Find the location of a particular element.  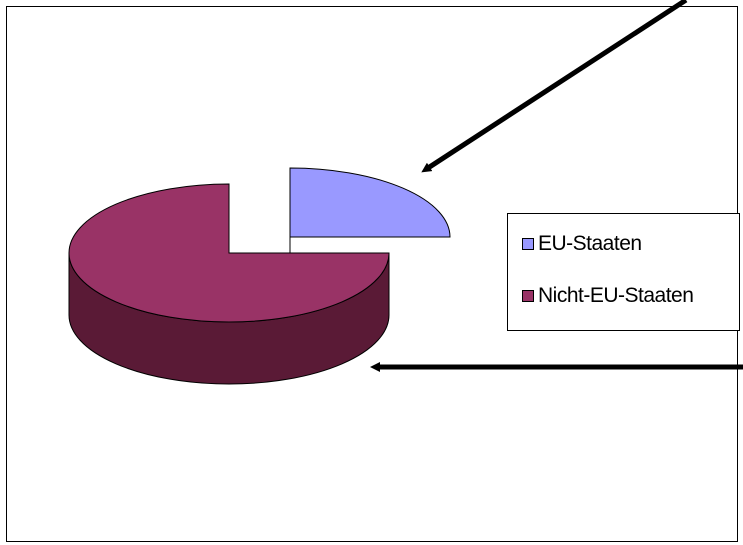

pie-slice-non-eu is located at coordinates (229, 253).